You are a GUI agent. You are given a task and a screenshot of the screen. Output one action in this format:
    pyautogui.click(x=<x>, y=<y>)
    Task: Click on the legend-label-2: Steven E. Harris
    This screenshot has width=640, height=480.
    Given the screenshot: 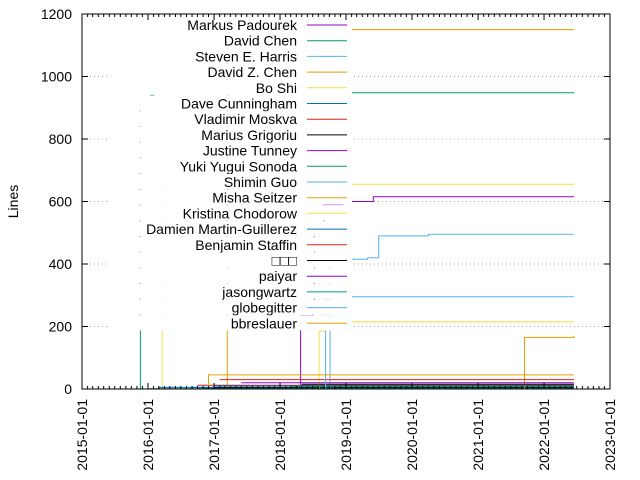 What is the action you would take?
    pyautogui.click(x=246, y=56)
    